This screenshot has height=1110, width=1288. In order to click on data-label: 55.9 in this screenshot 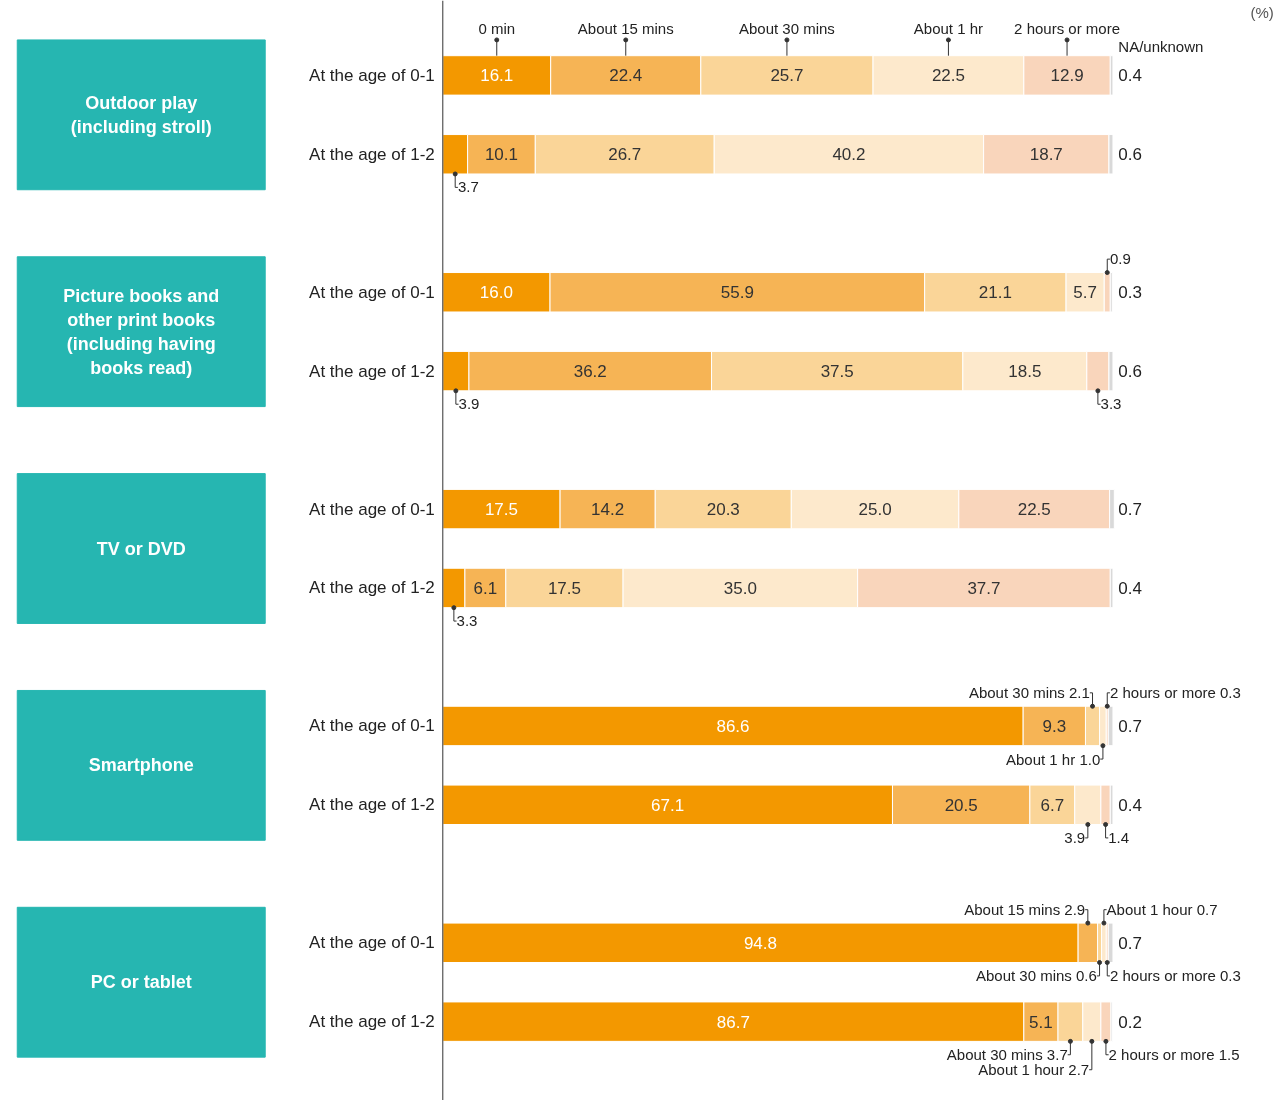, I will do `click(737, 293)`.